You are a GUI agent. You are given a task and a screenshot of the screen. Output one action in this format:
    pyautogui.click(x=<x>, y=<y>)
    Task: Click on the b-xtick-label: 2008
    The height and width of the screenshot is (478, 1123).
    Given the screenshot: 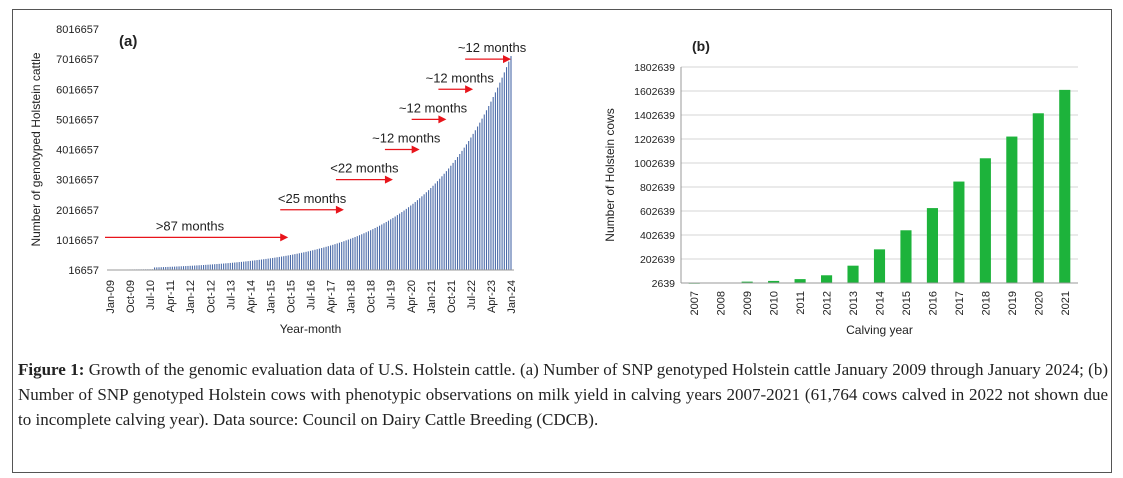 What is the action you would take?
    pyautogui.click(x=722, y=303)
    